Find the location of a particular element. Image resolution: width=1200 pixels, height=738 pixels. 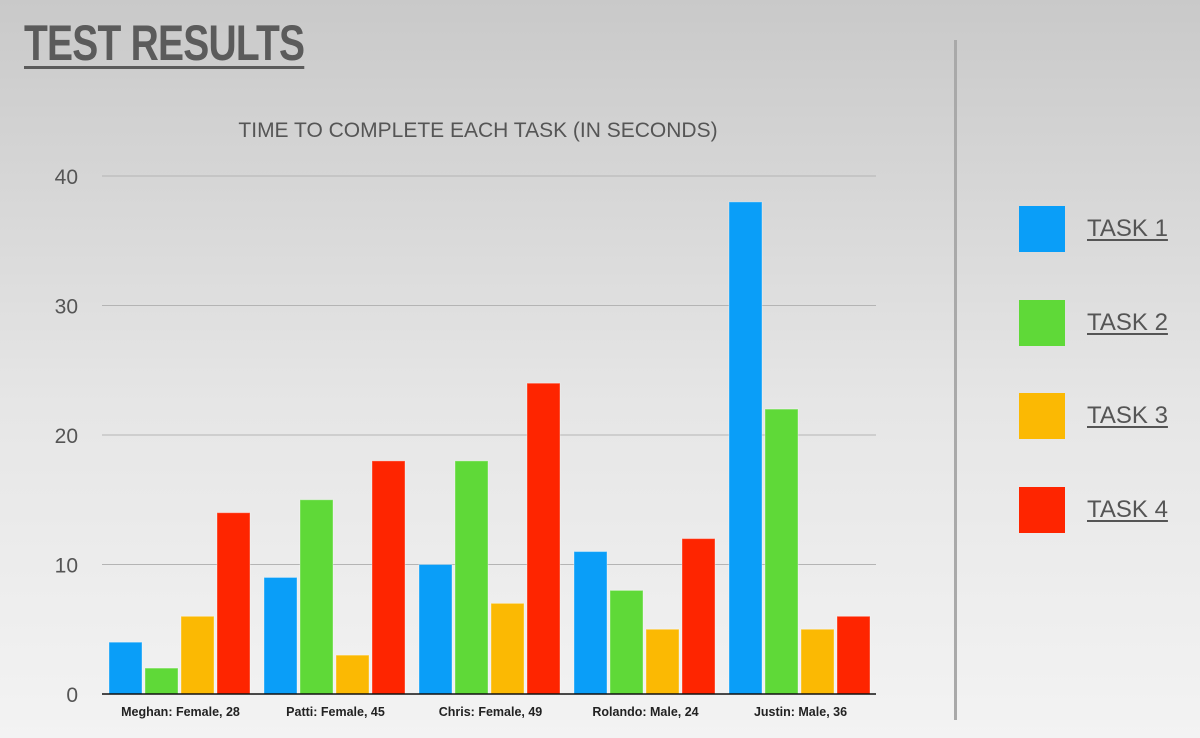

x-tick-label: Meghan: Female, 28 is located at coordinates (180, 712).